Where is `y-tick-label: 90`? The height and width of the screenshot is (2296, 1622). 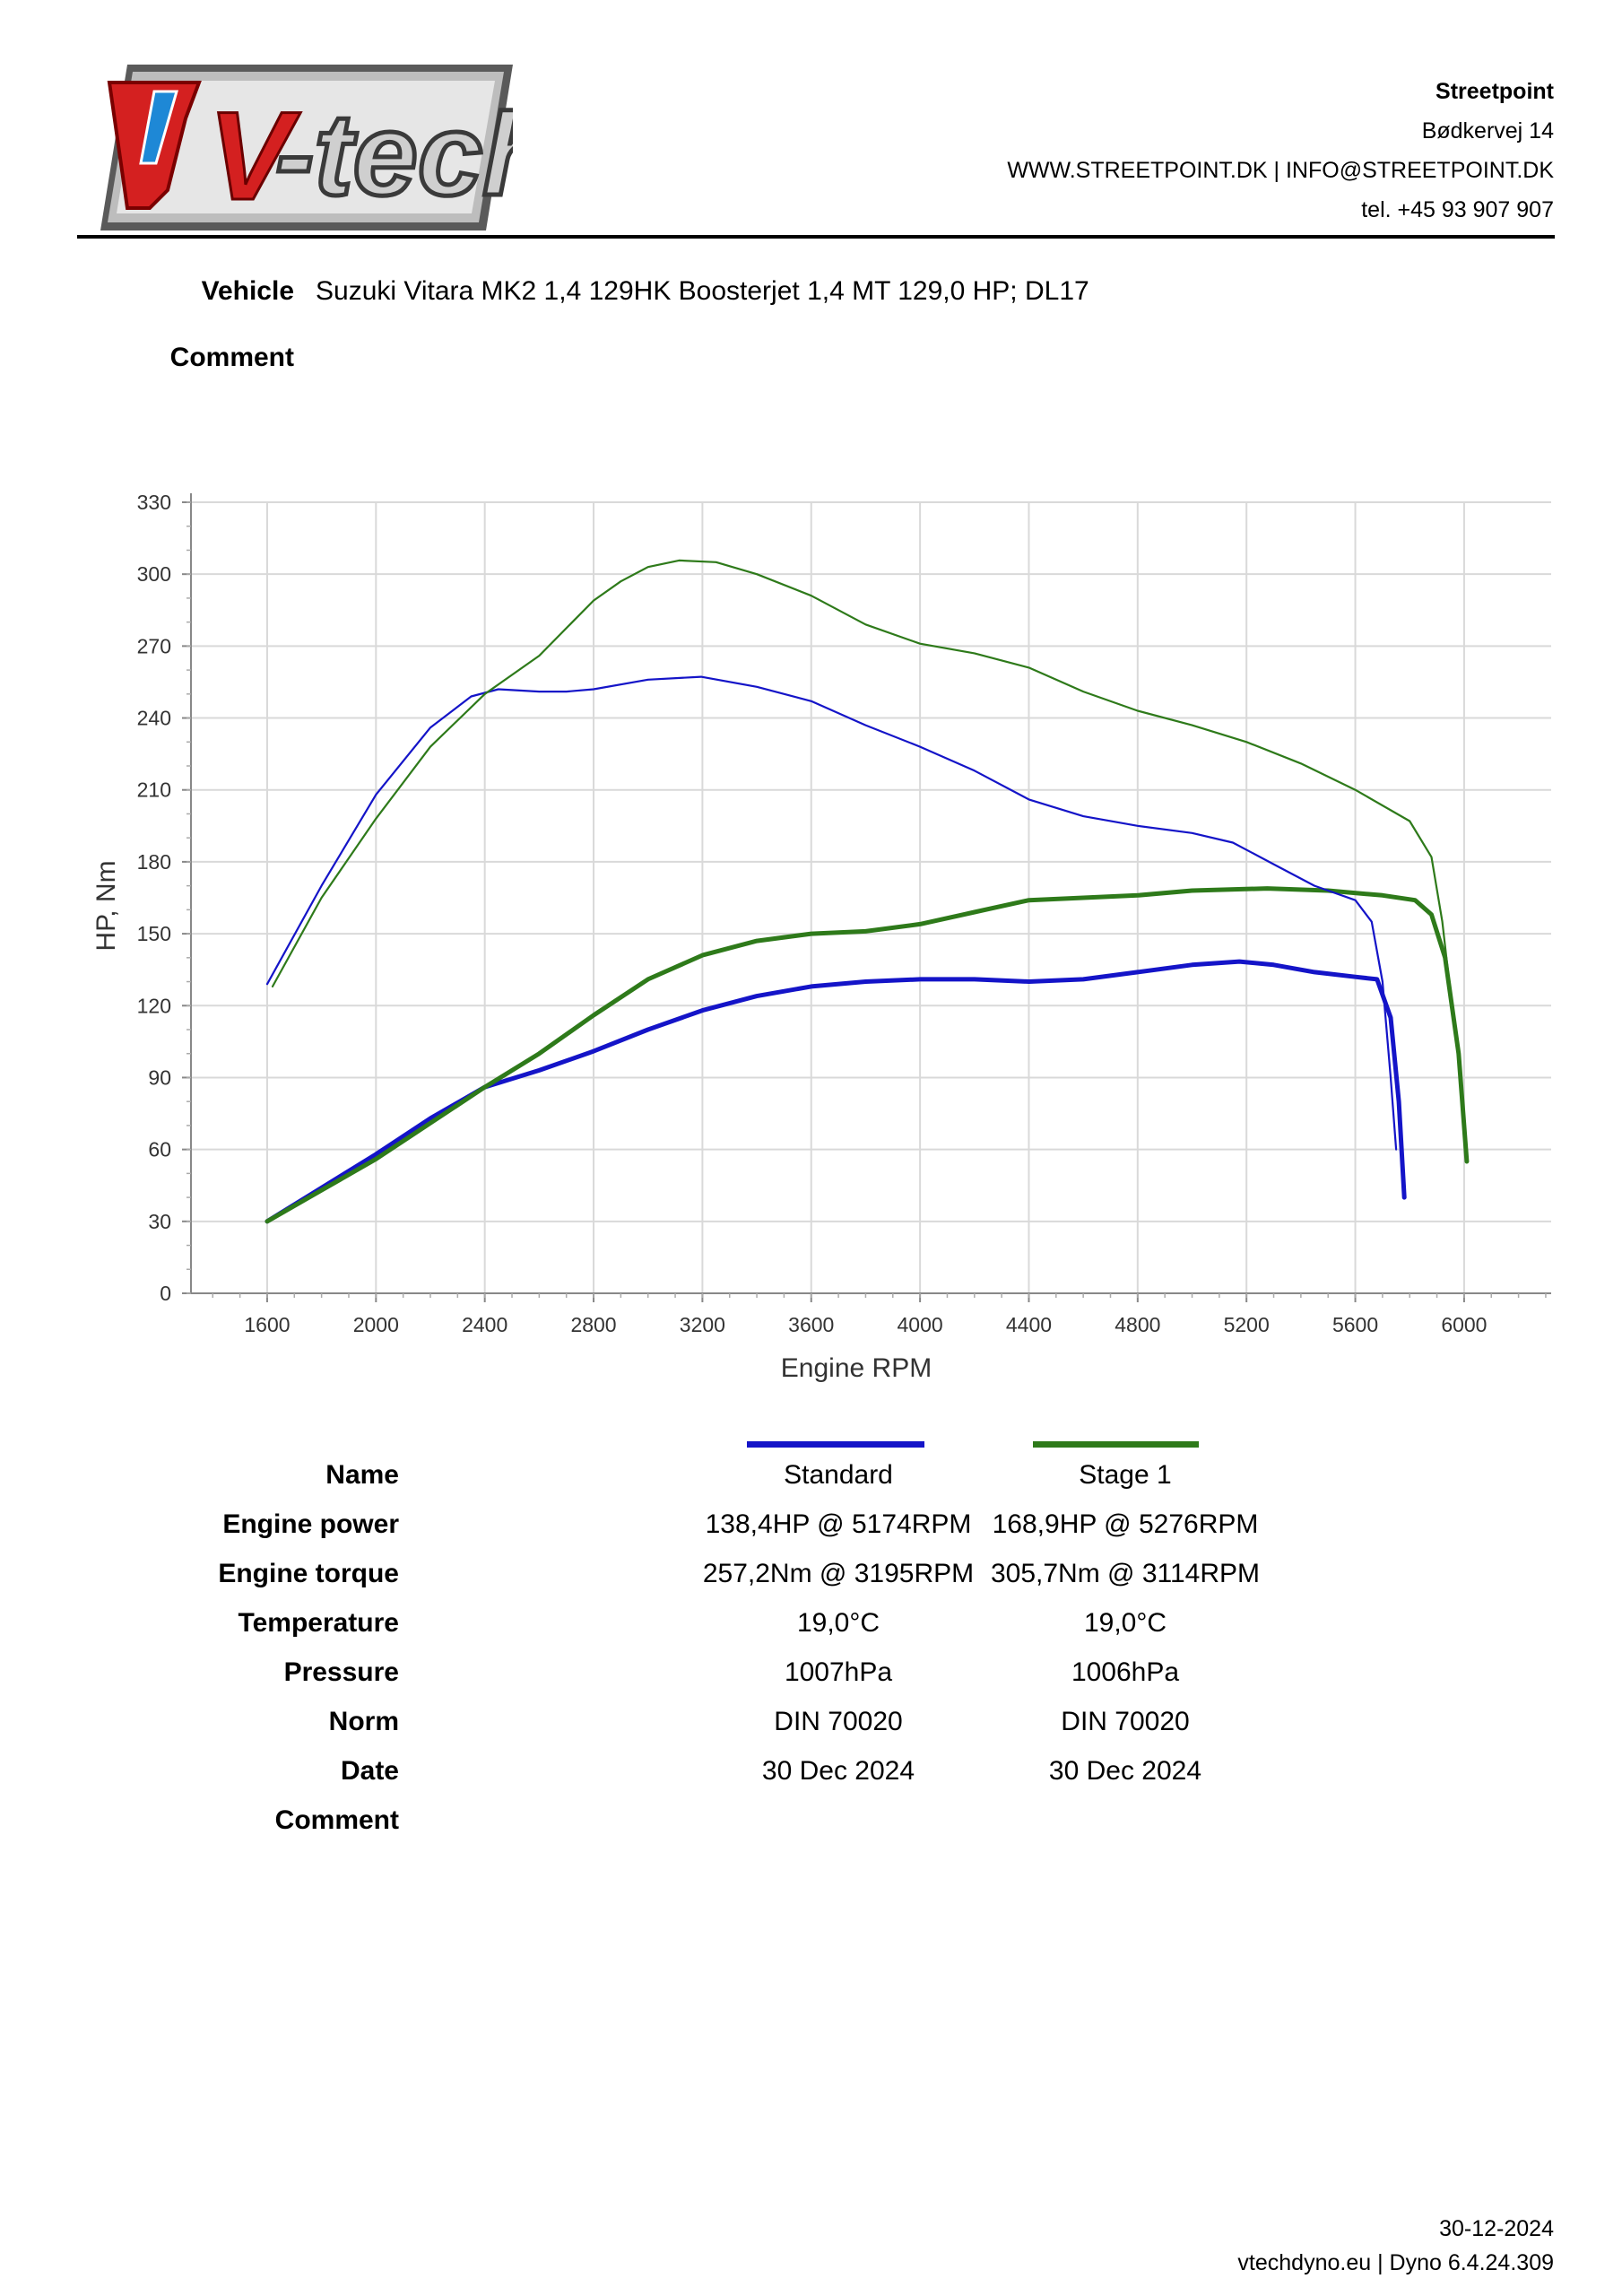
y-tick-label: 90 is located at coordinates (159, 1077).